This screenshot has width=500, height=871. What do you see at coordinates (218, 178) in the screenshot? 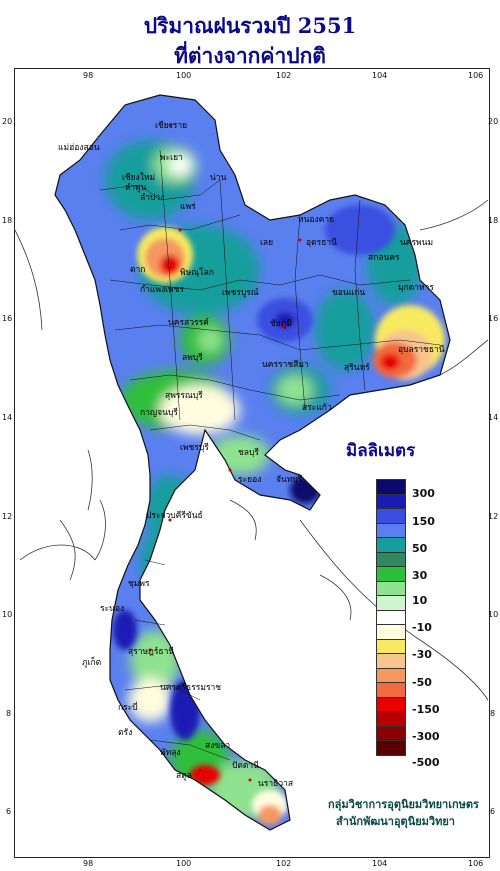
I see `place-label: น่าน` at bounding box center [218, 178].